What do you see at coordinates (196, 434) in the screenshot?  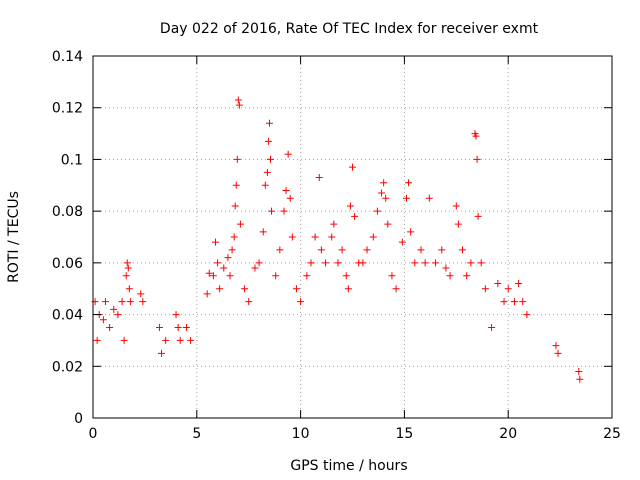 I see `x-tick-label: 5` at bounding box center [196, 434].